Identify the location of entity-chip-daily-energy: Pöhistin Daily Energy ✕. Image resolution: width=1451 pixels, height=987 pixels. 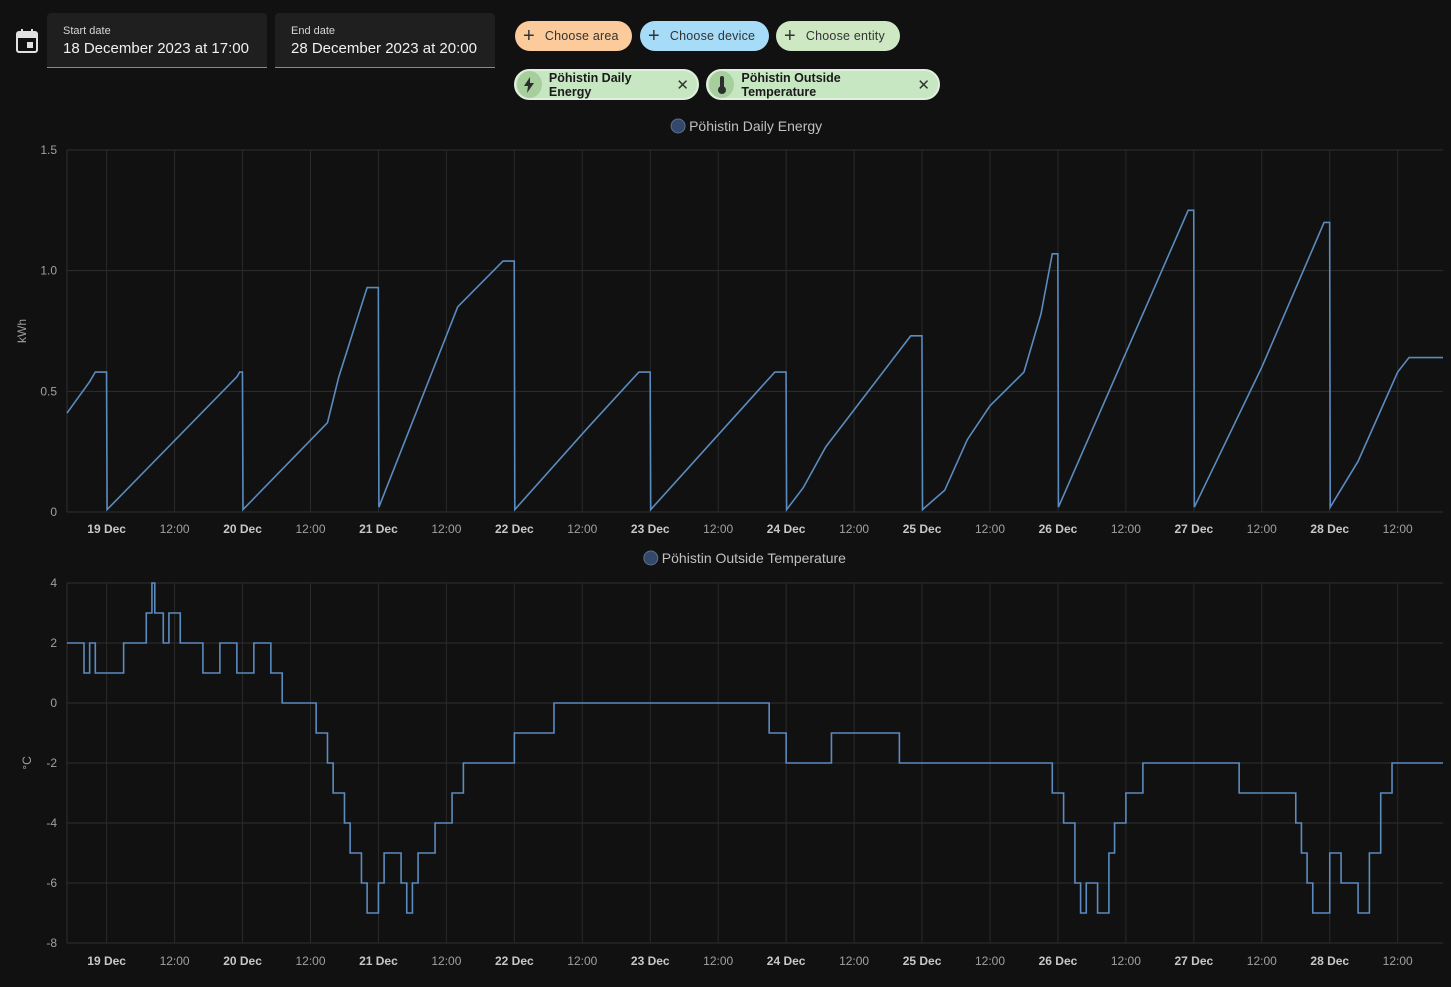
(606, 84).